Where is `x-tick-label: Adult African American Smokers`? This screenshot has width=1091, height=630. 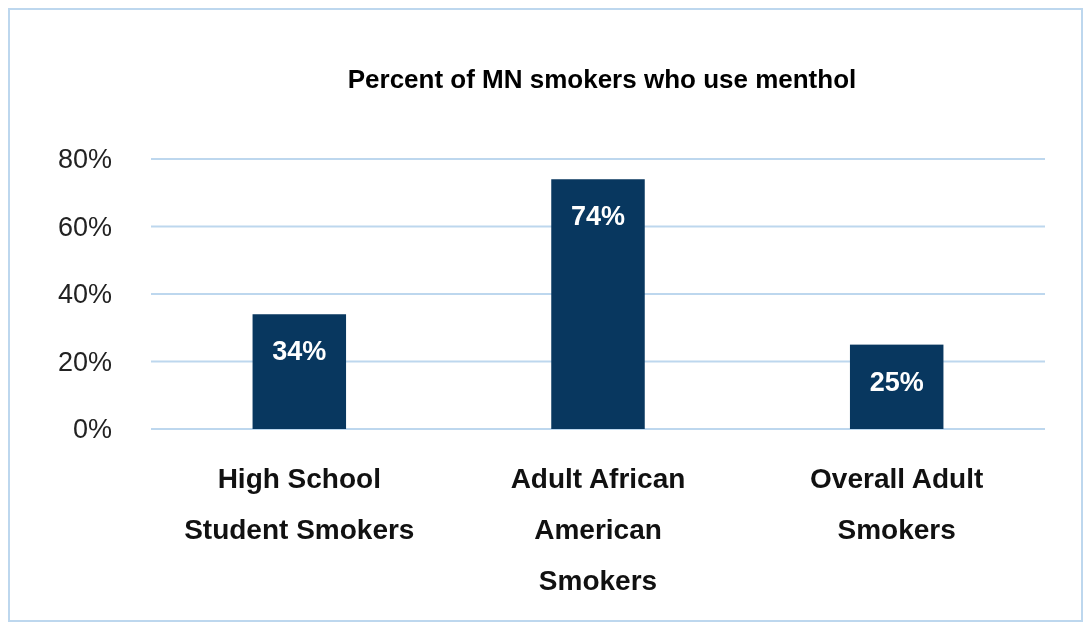 x-tick-label: Adult African American Smokers is located at coordinates (598, 529).